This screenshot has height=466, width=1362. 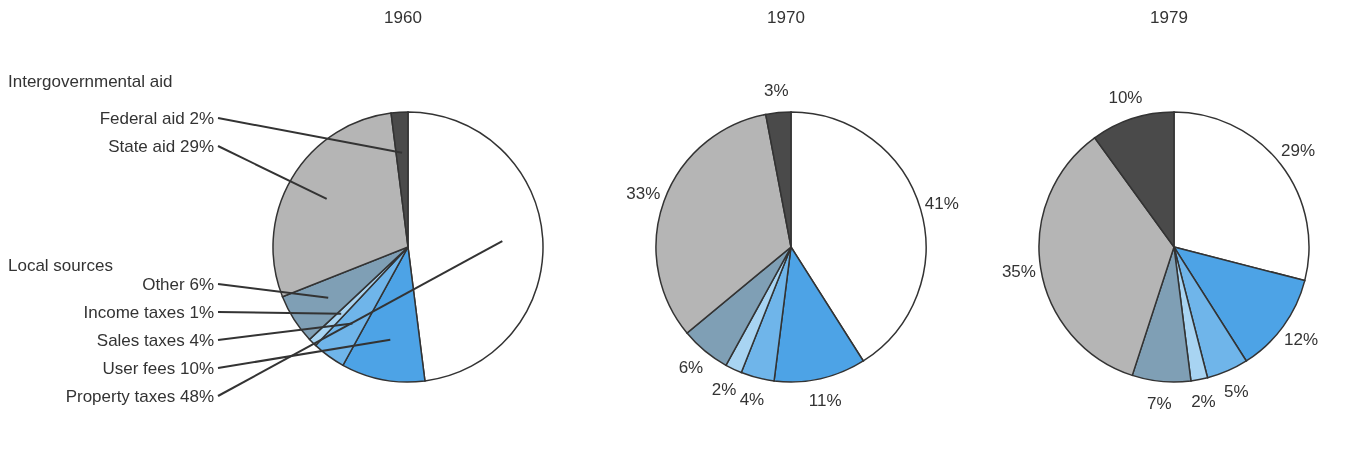 I want to click on chart-title: 1970, so click(x=786, y=18).